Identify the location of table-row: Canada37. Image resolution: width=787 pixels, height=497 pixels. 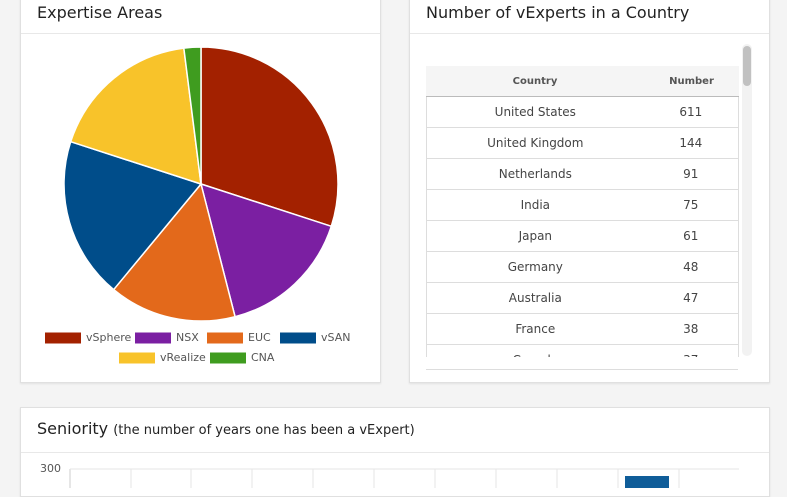
(582, 351).